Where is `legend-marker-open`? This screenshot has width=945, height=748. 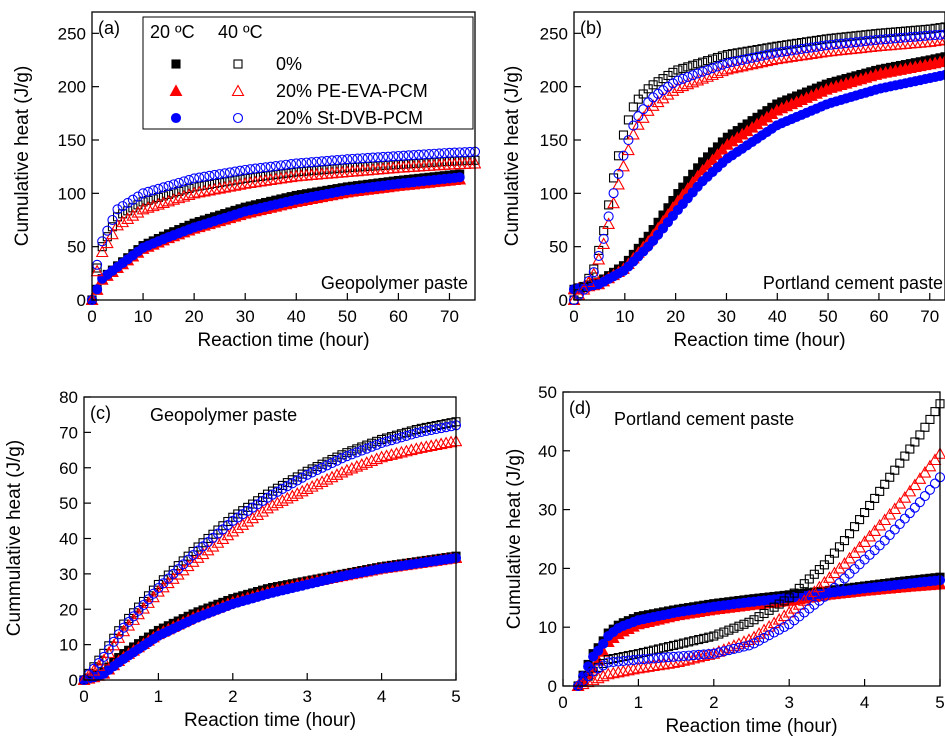
legend-marker-open is located at coordinates (238, 118).